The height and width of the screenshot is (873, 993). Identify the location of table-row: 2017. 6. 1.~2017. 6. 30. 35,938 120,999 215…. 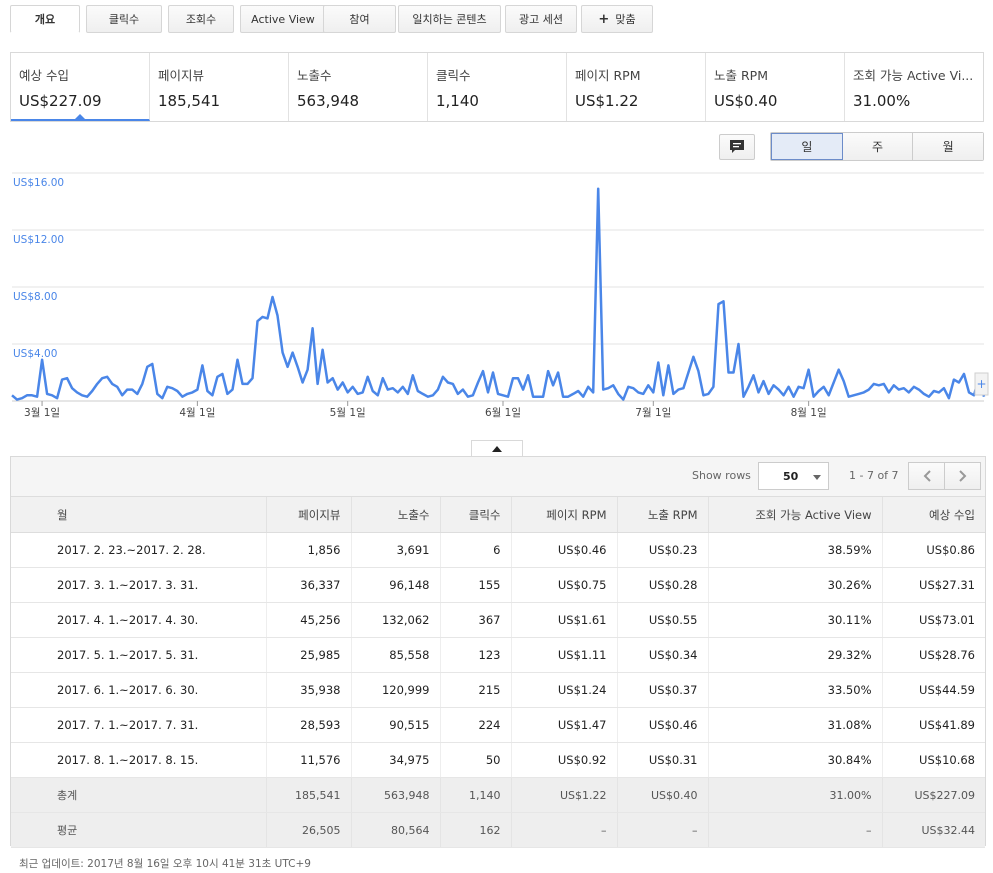
(498, 690).